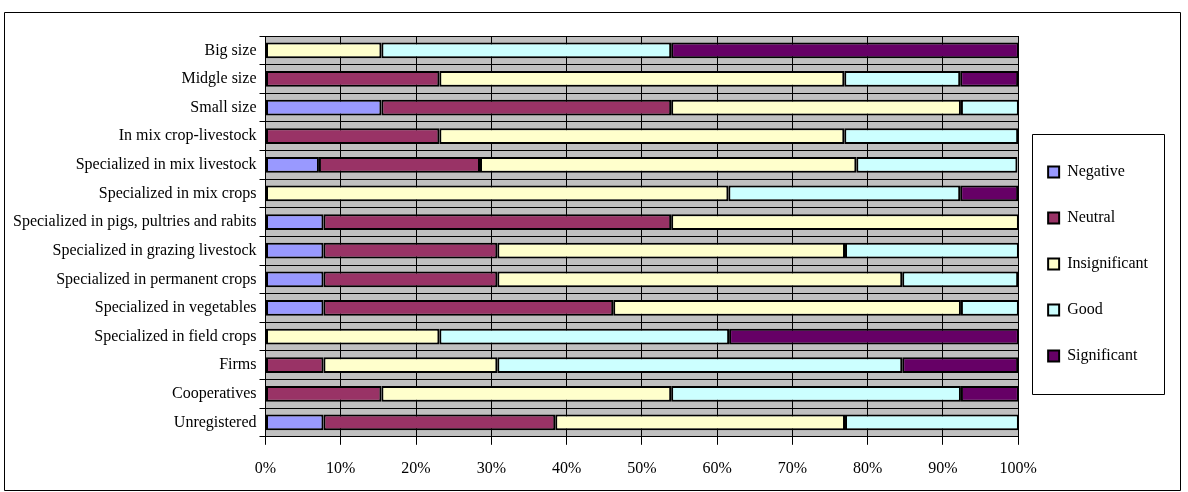 This screenshot has height=492, width=1188. Describe the element at coordinates (943, 467) in the screenshot. I see `x-tick-label: 90%` at that location.